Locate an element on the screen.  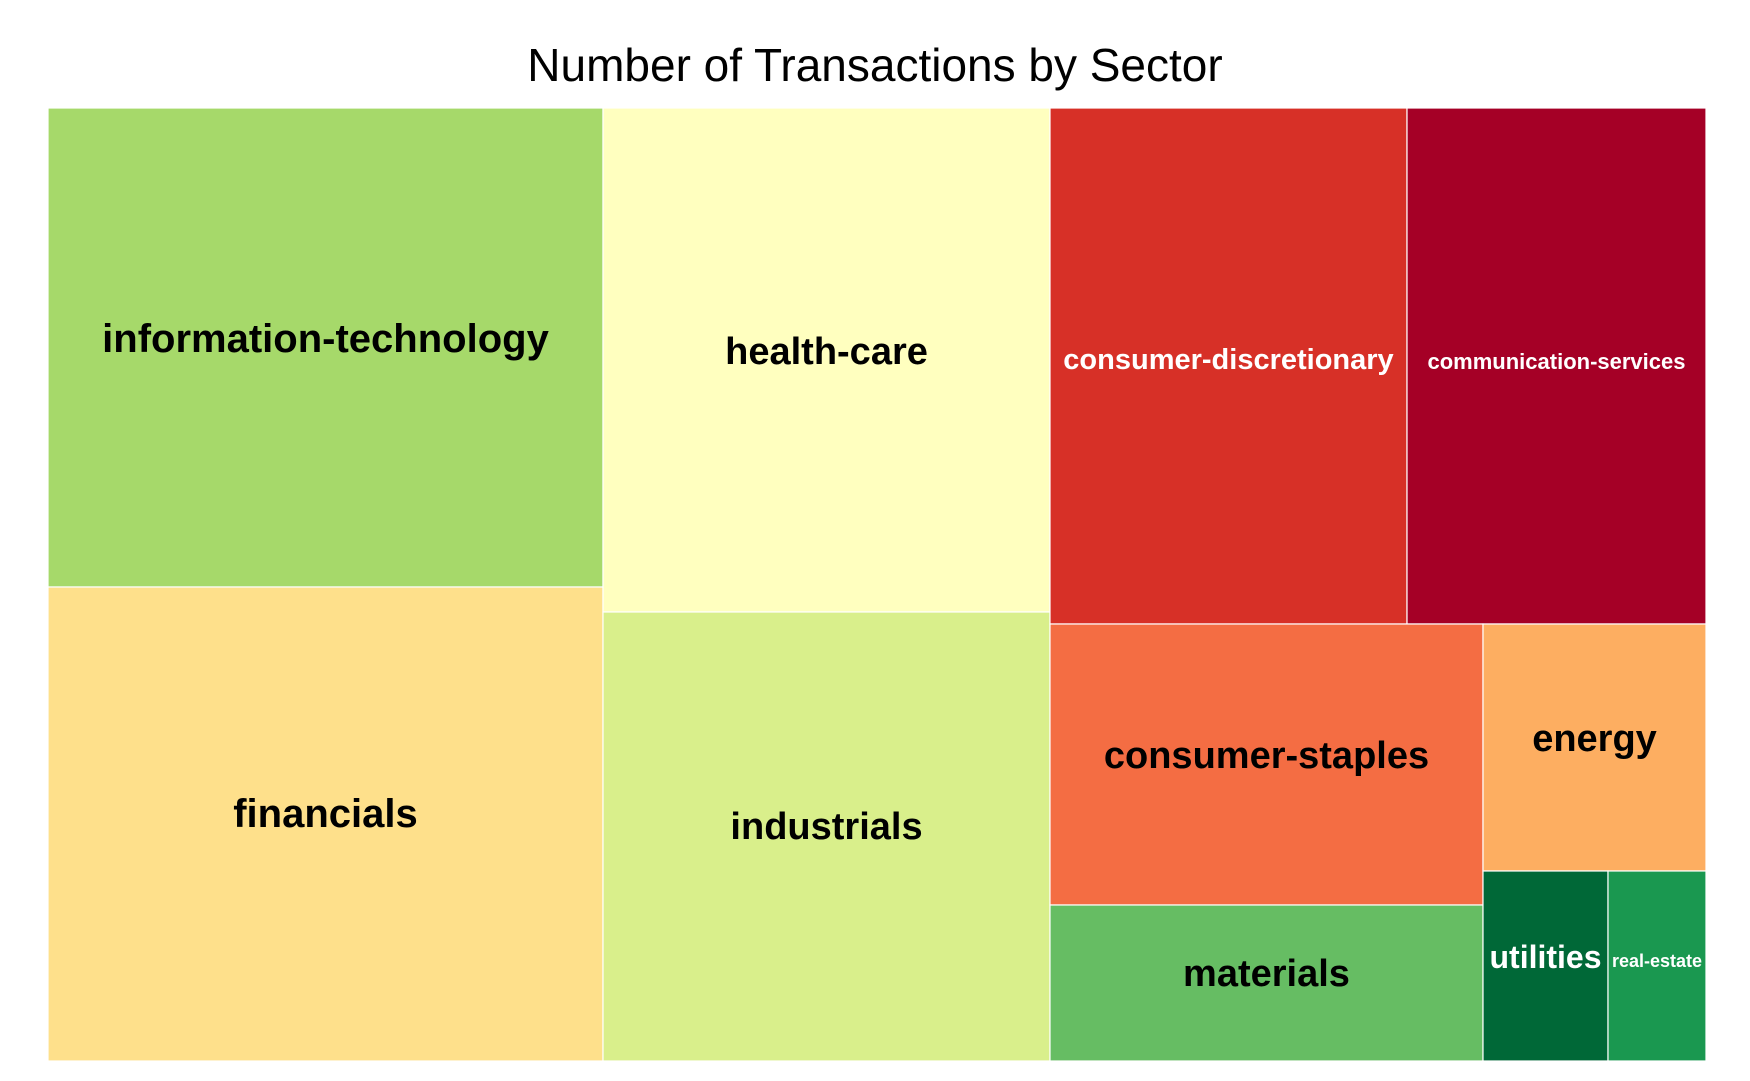
tile-label-energy: energy is located at coordinates (1594, 739).